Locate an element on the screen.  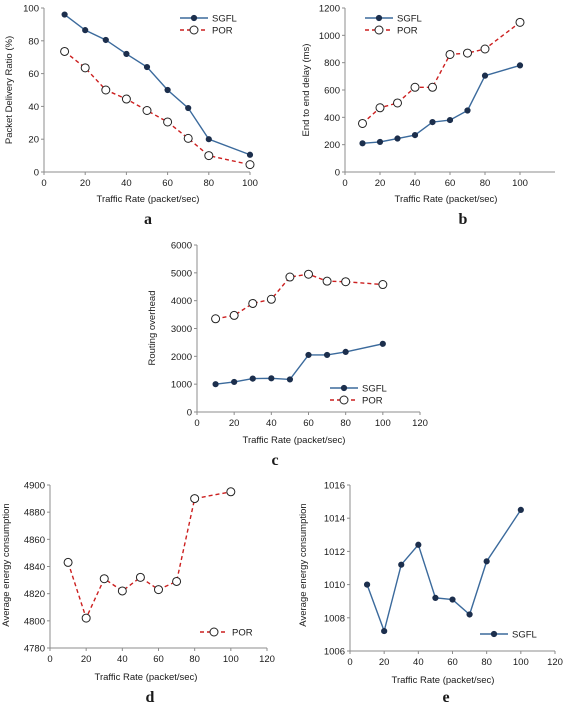
legend-marker-por is located at coordinates (214, 632).